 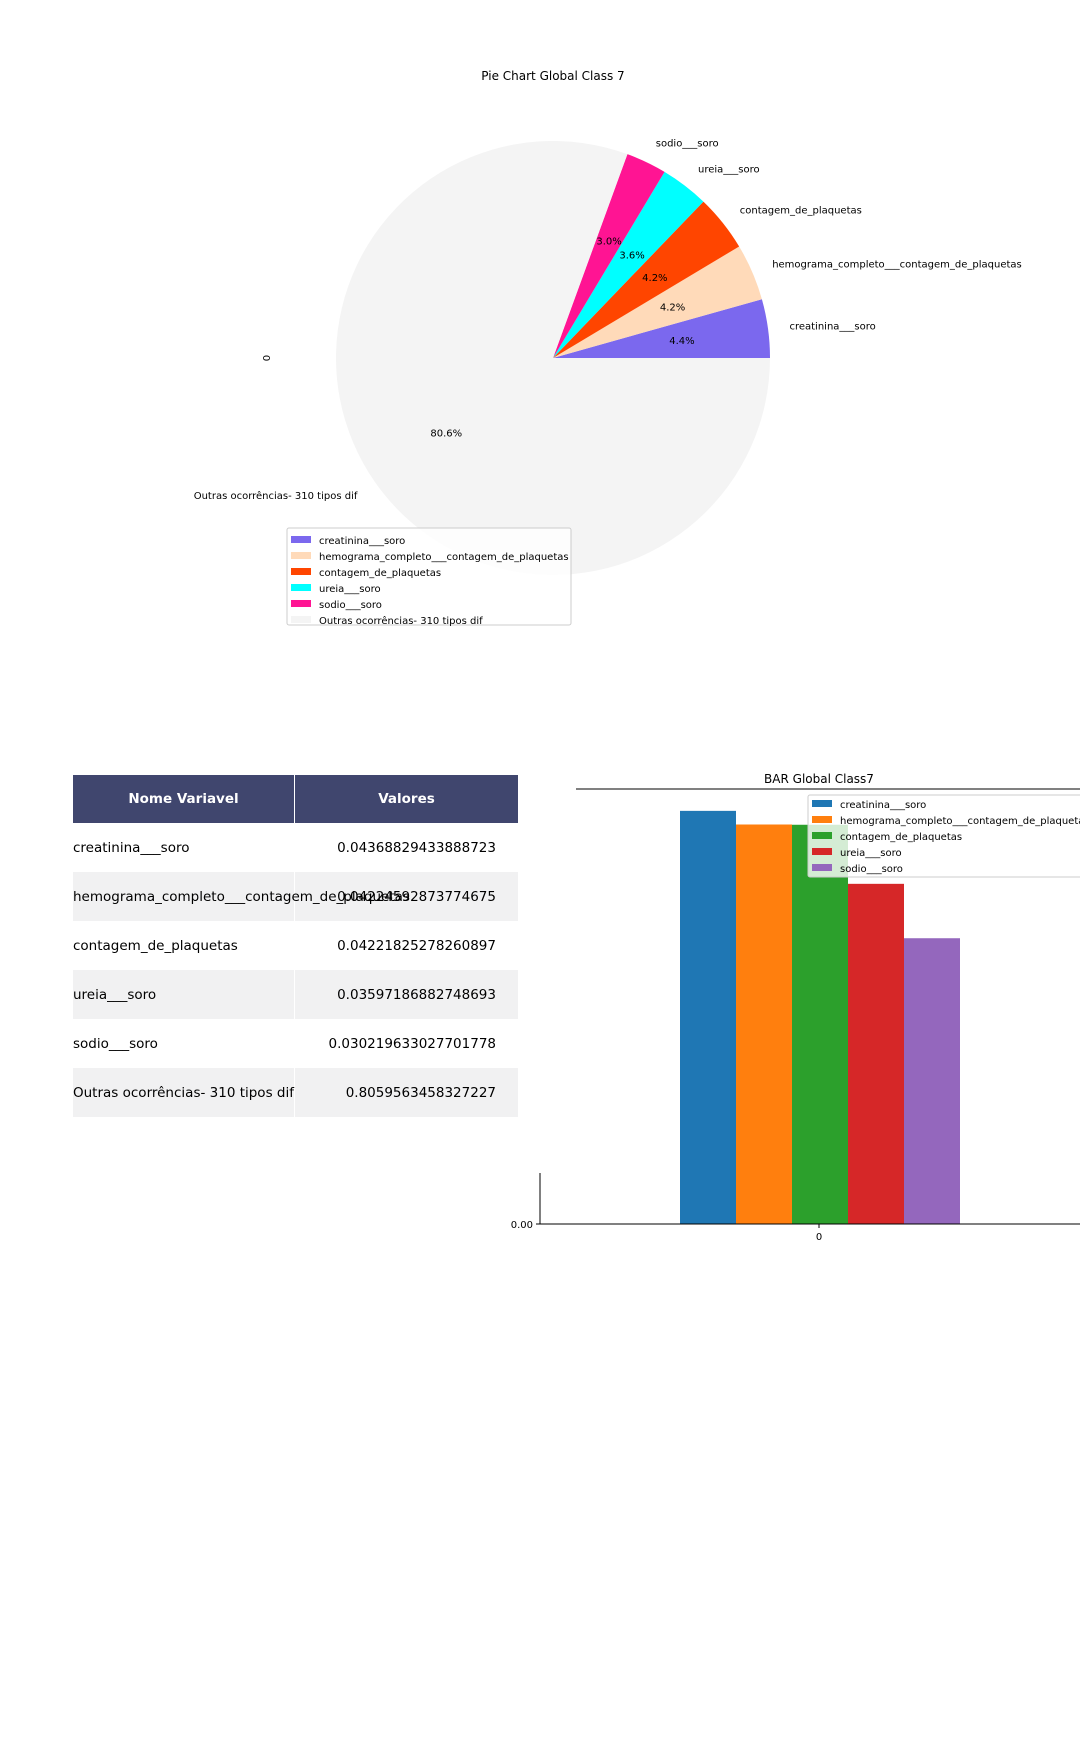 I want to click on row-name-cell: sodio___soro, so click(x=184, y=1043).